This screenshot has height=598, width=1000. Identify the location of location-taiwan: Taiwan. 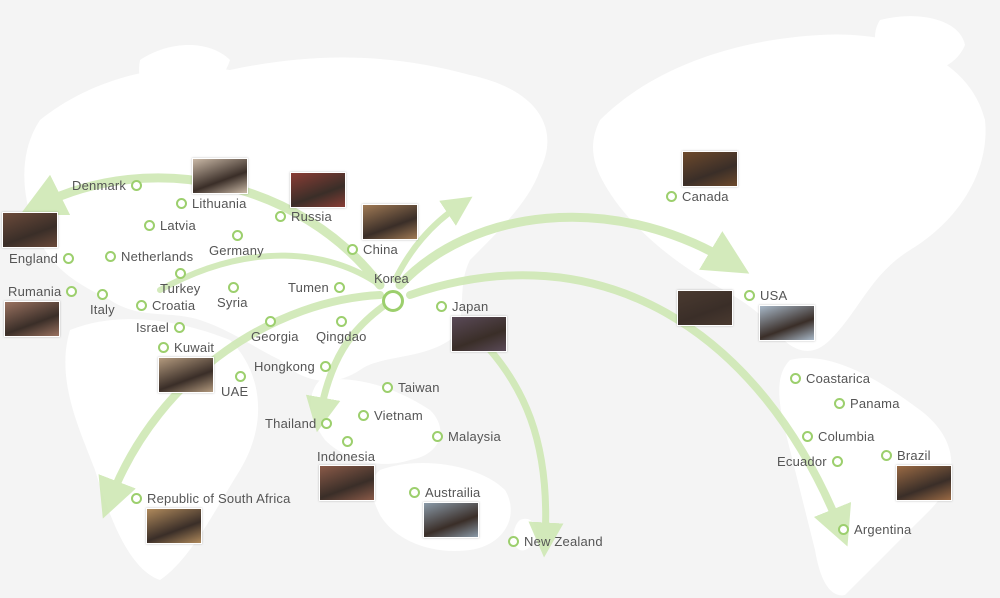
(411, 387).